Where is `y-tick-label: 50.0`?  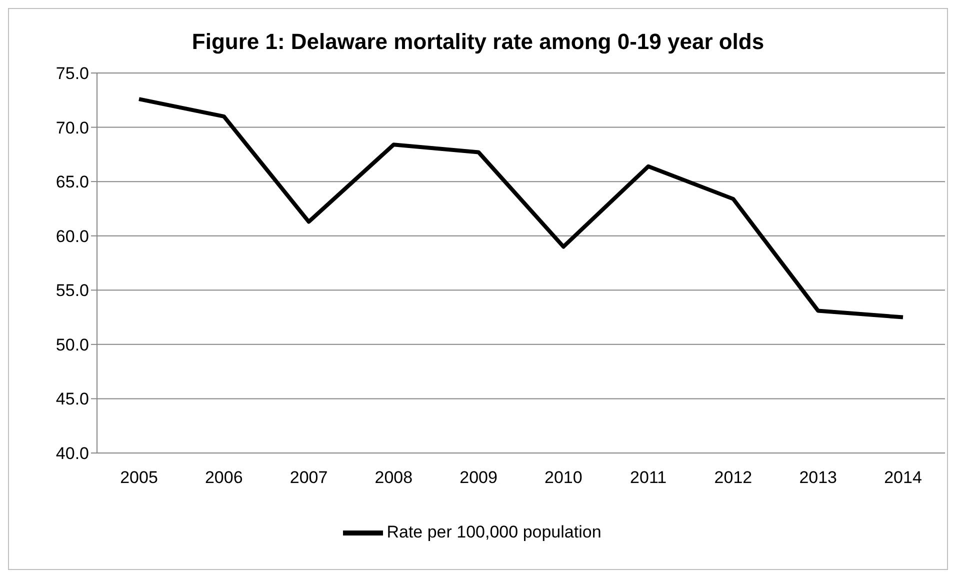 y-tick-label: 50.0 is located at coordinates (72, 344).